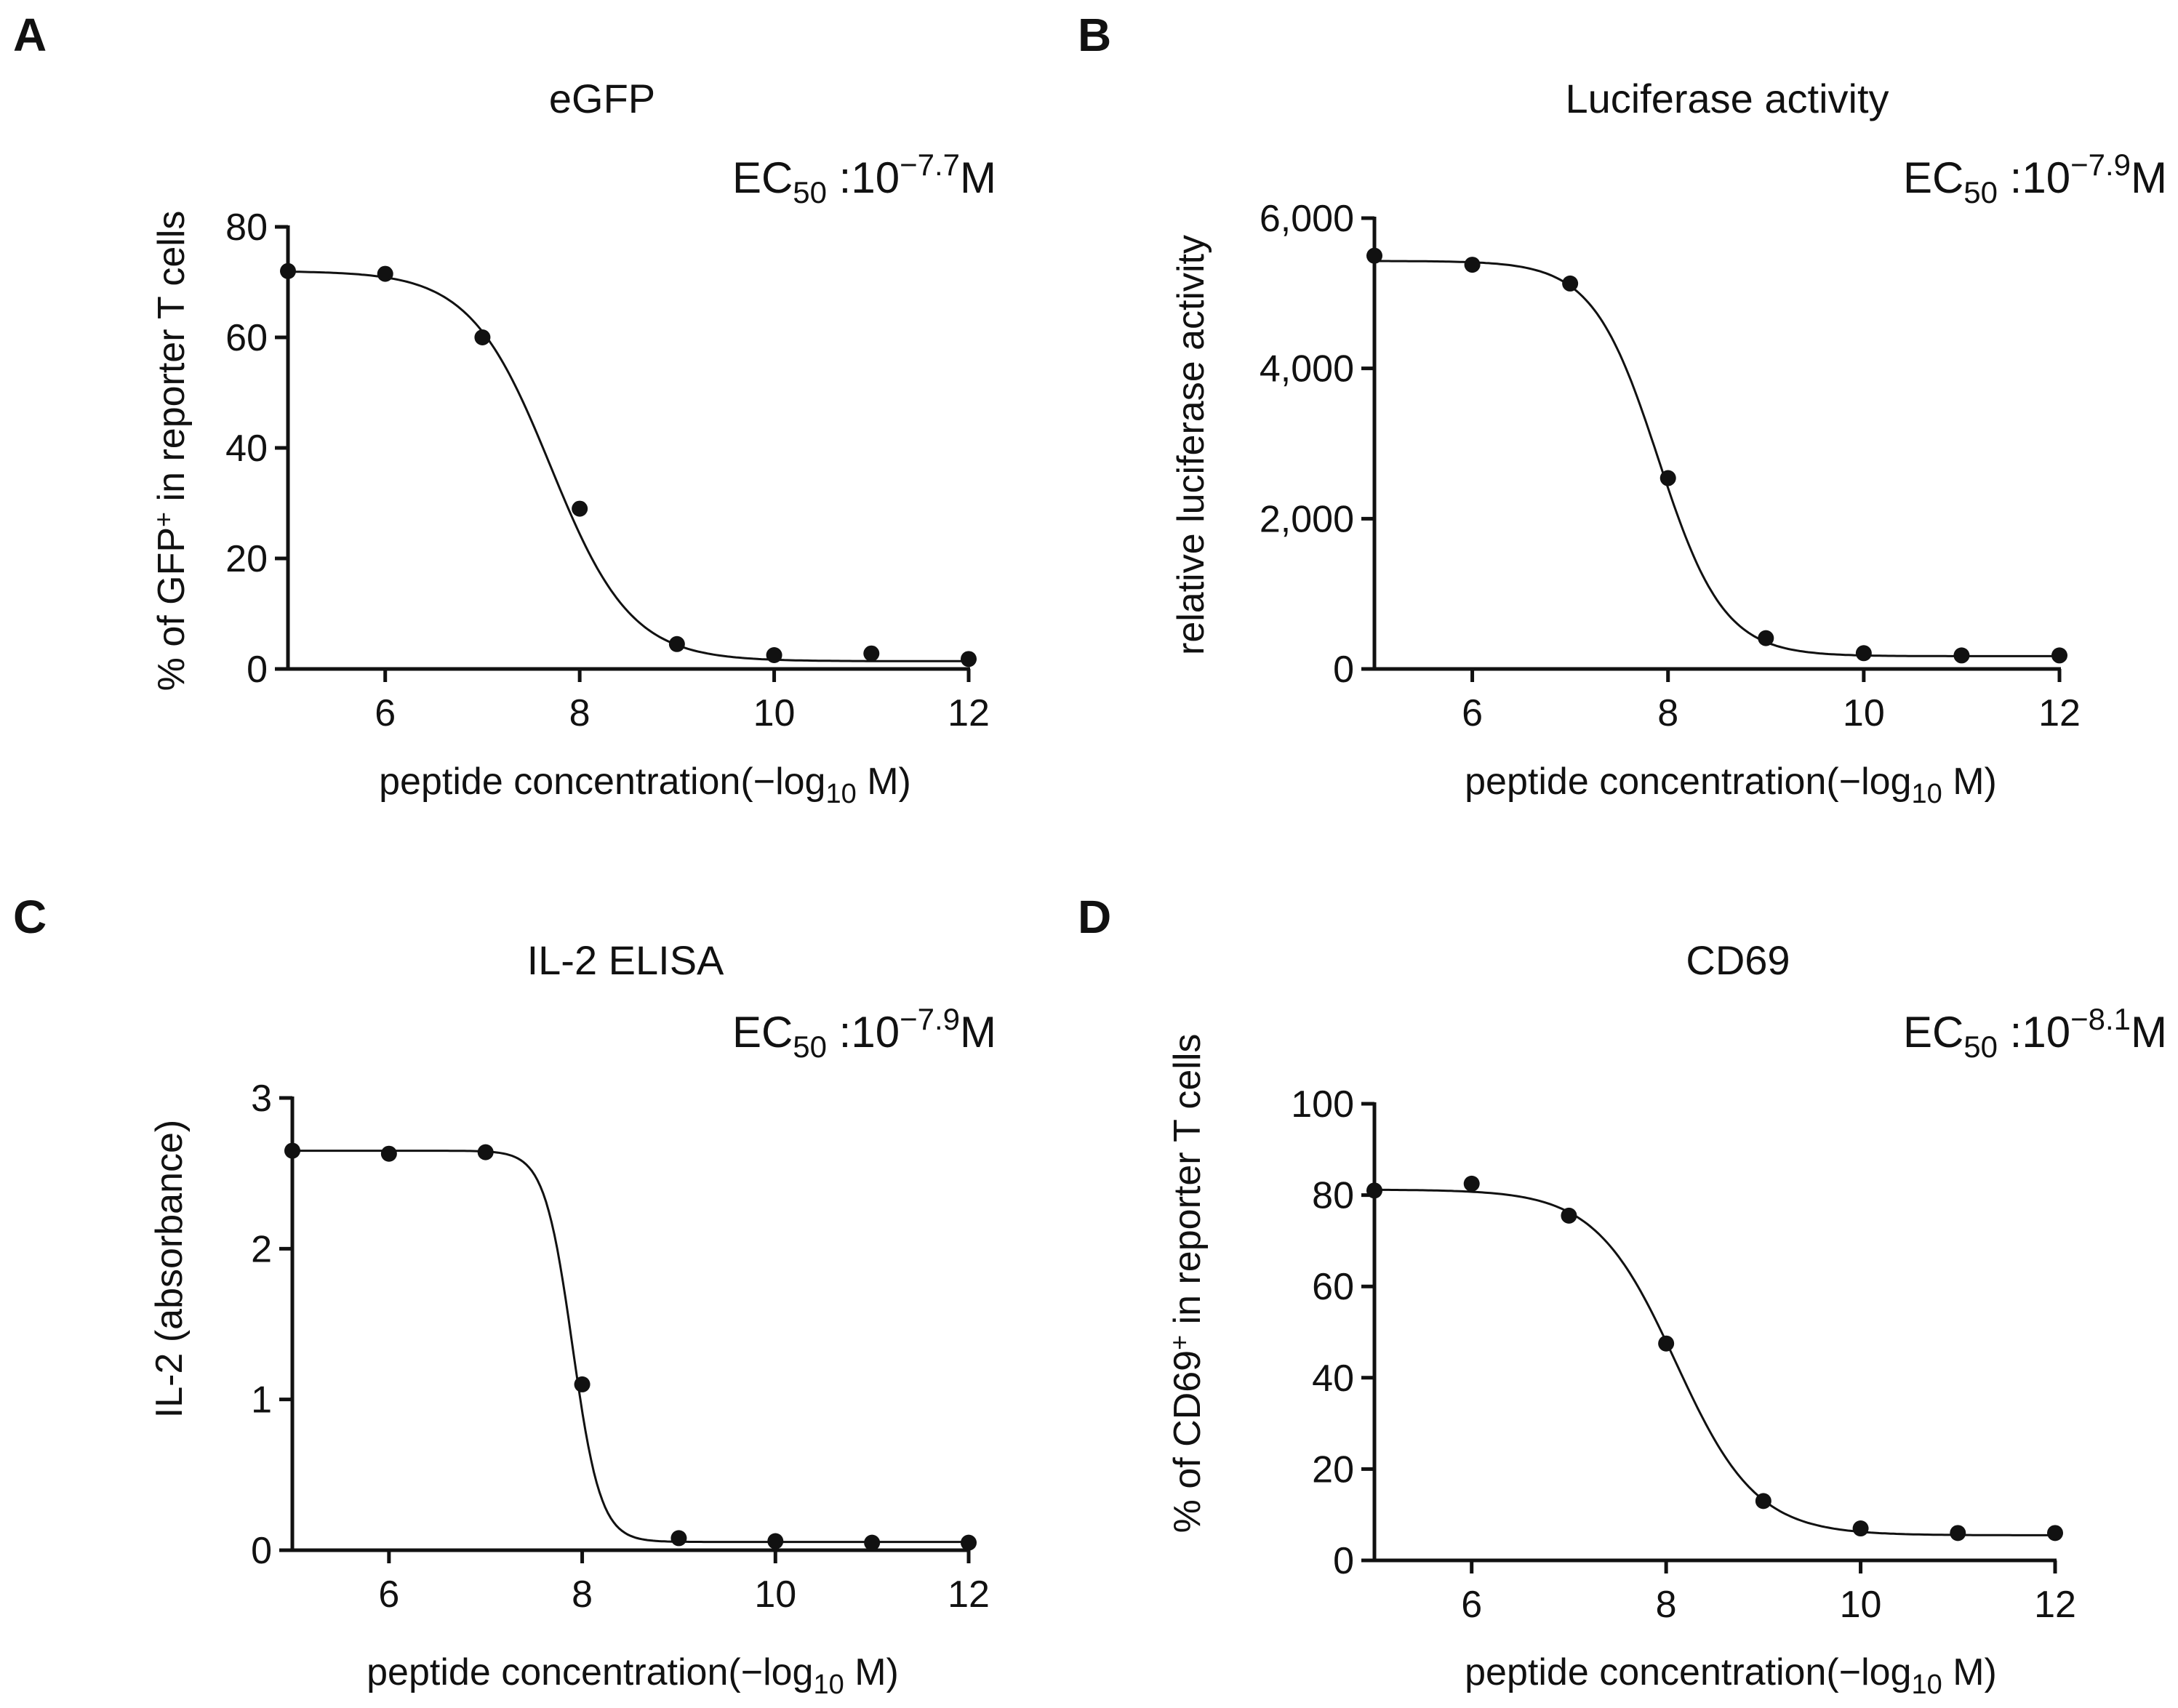 The height and width of the screenshot is (1708, 2178). What do you see at coordinates (1322, 1104) in the screenshot?
I see `y-tick-label: 100` at bounding box center [1322, 1104].